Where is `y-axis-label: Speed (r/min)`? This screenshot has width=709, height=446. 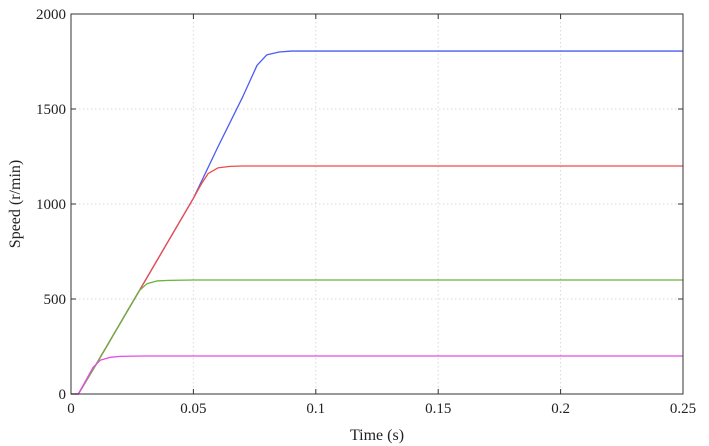 y-axis-label: Speed (r/min) is located at coordinates (15, 204).